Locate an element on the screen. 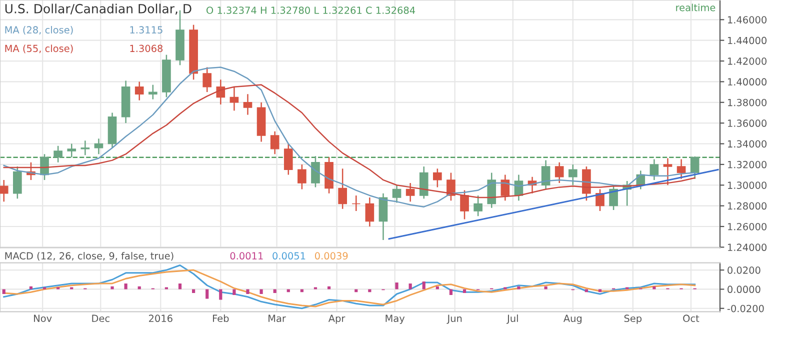 The height and width of the screenshot is (337, 800). y-tick-label: -0.0200 is located at coordinates (745, 308).